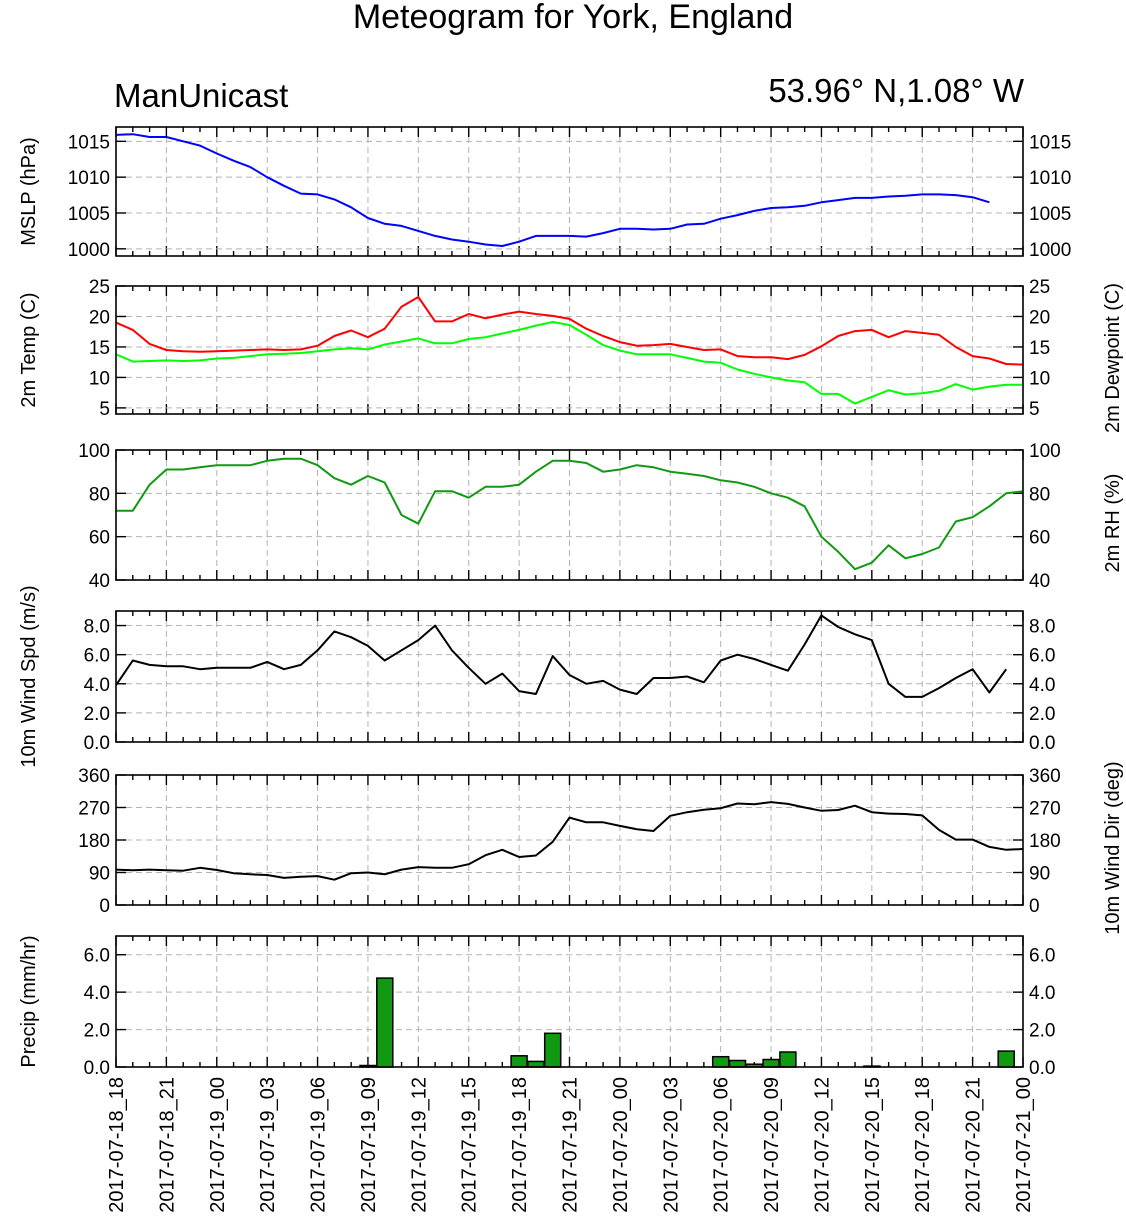  I want to click on y-tick-label-left: 25, so click(99, 287).